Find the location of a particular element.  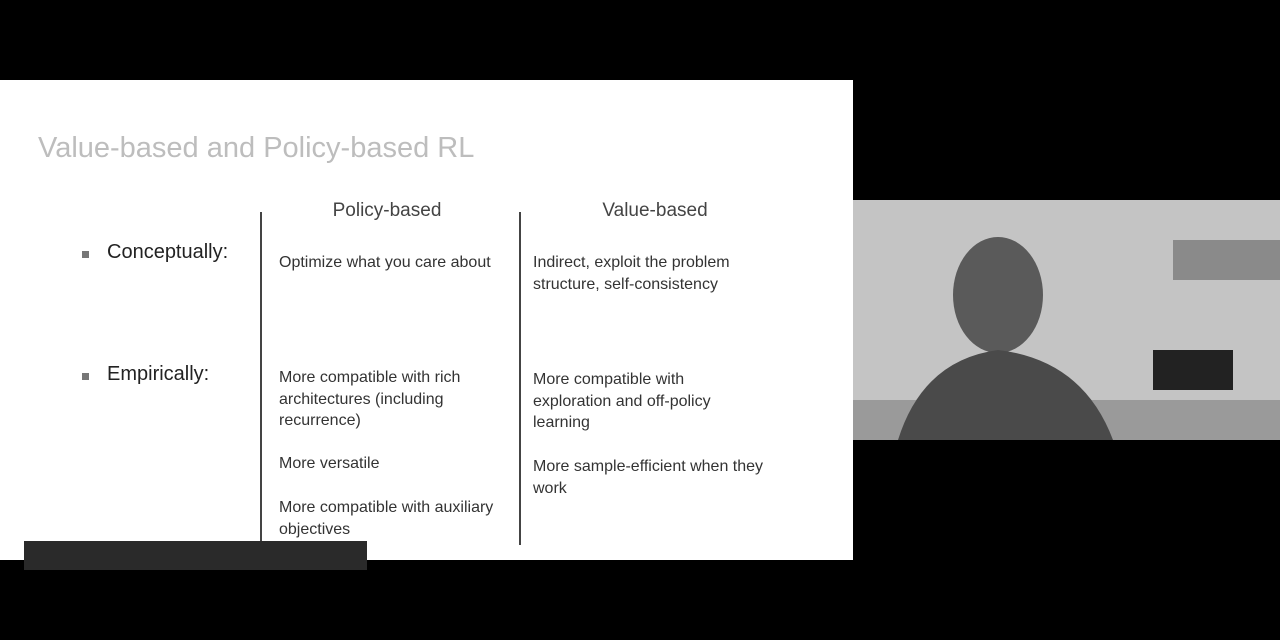

column-header: Policy-based is located at coordinates (387, 210).